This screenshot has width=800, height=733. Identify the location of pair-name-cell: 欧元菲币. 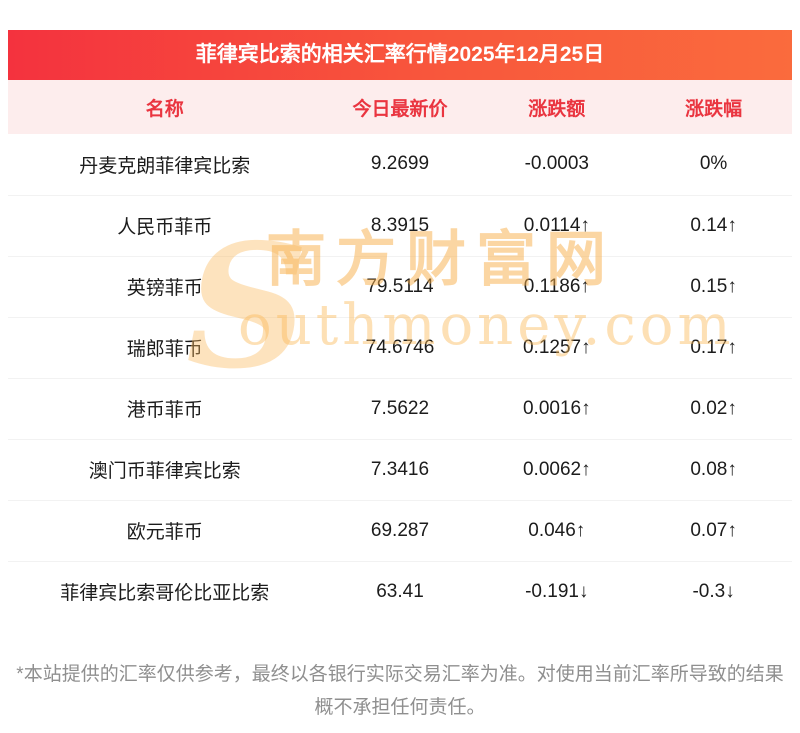
(165, 530).